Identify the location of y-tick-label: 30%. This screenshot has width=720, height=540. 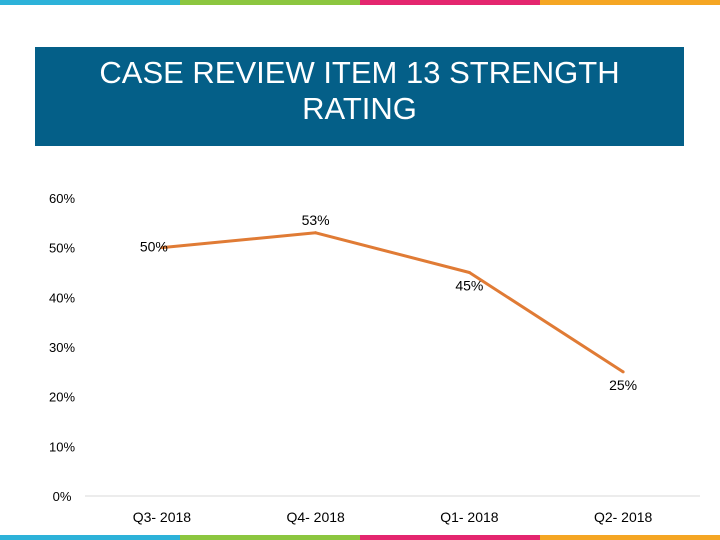
(62, 347).